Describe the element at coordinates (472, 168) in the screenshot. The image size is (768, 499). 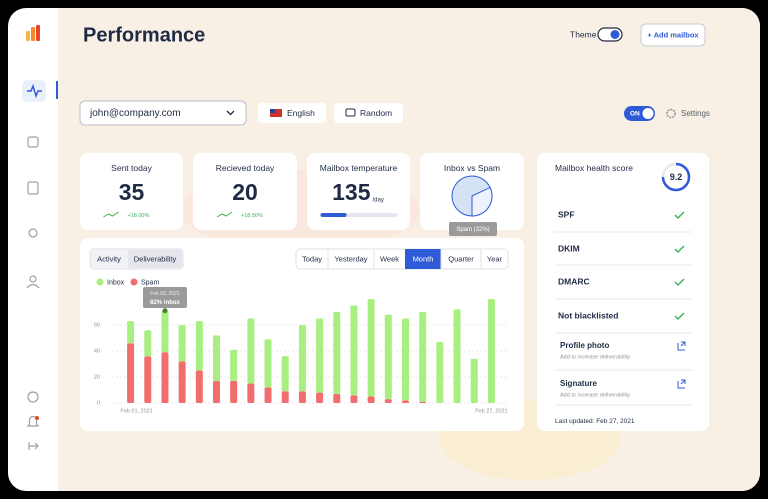
I see `pie-title: Inbox vs Spam` at that location.